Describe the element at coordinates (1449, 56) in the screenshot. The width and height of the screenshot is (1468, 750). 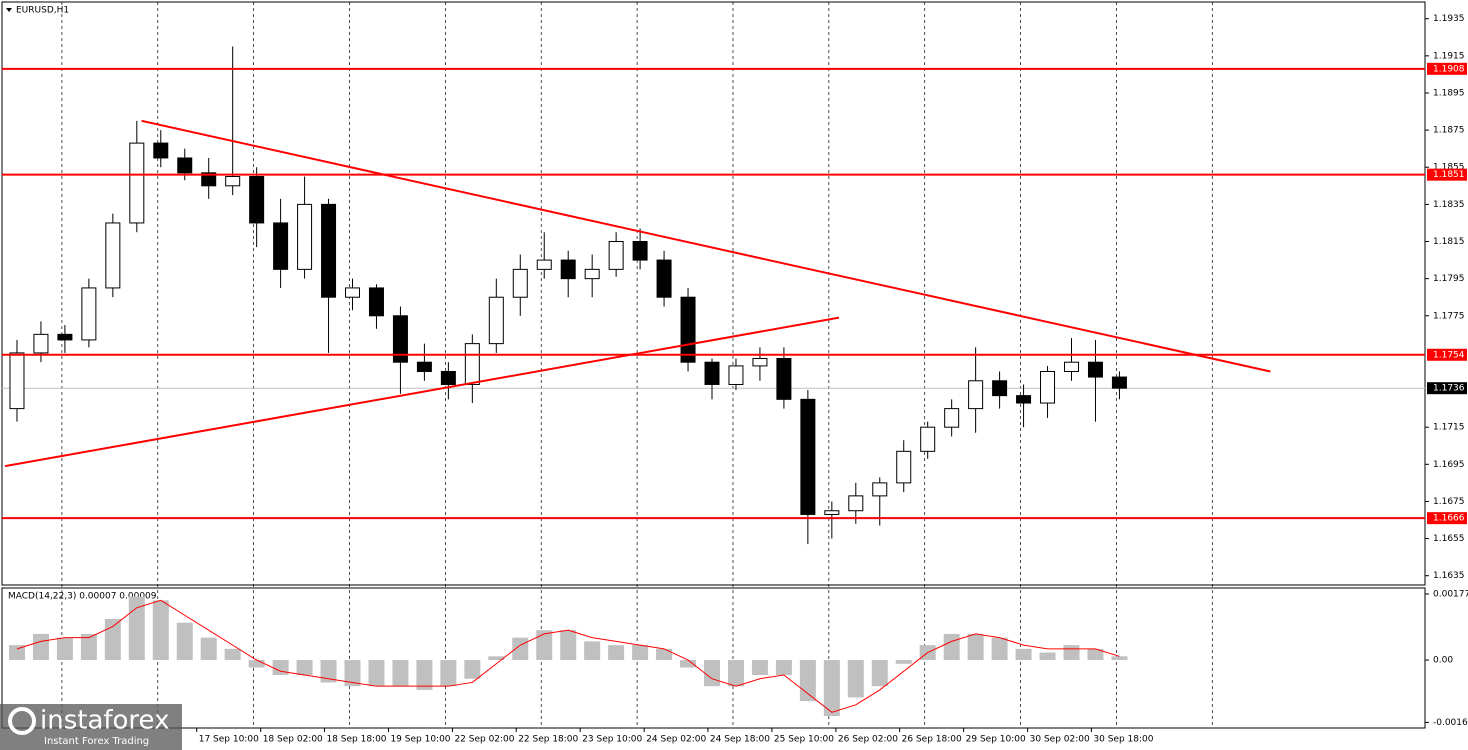
I see `y-tick-label: 1.1915` at that location.